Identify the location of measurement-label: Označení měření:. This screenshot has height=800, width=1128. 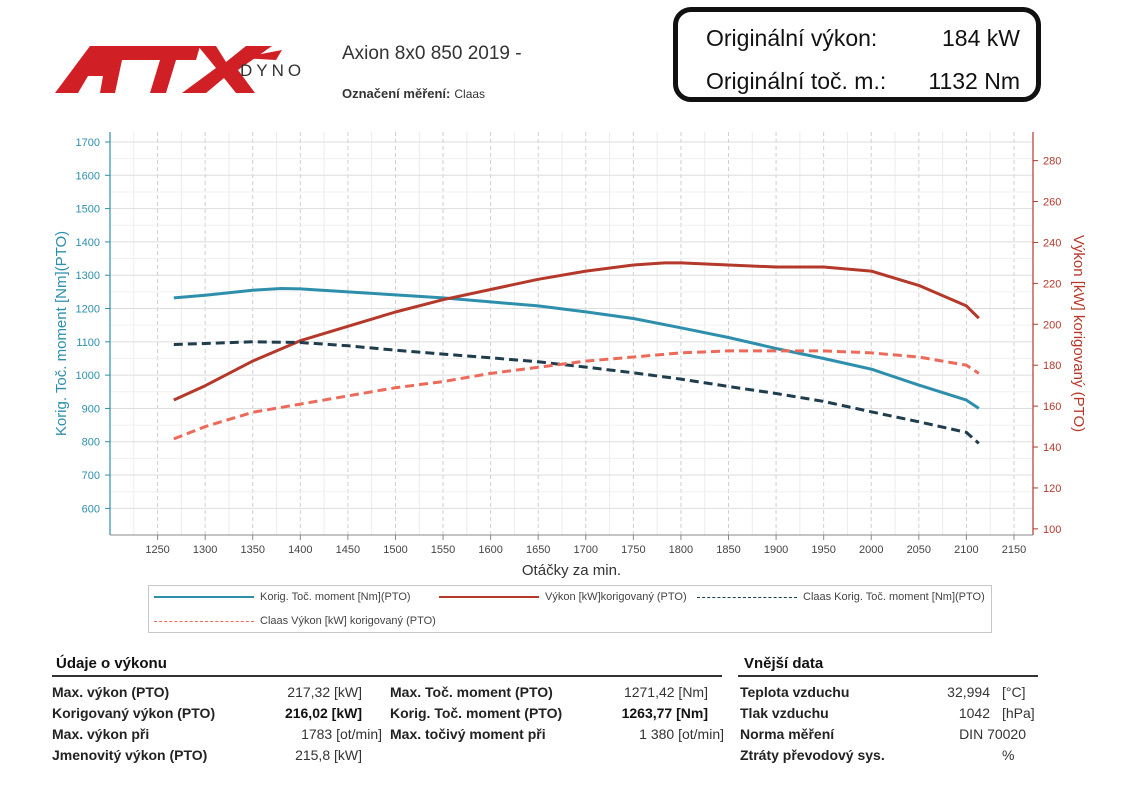
(396, 93).